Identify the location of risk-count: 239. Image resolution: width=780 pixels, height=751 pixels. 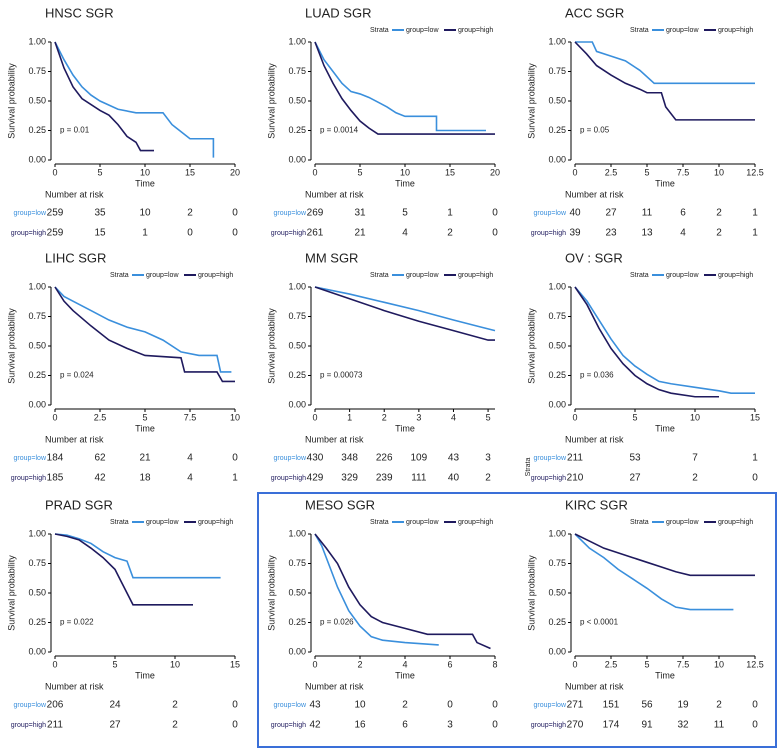
(384, 478).